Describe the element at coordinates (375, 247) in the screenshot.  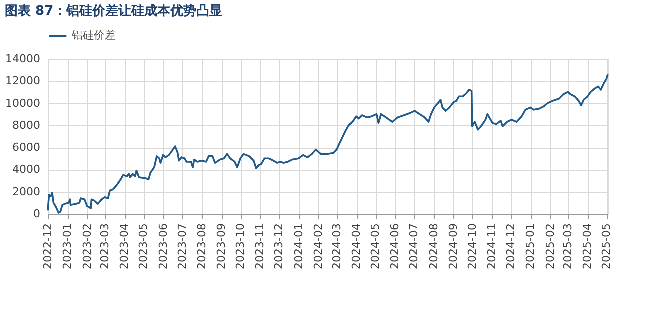
I see `x-tick-label: 2024-05` at that location.